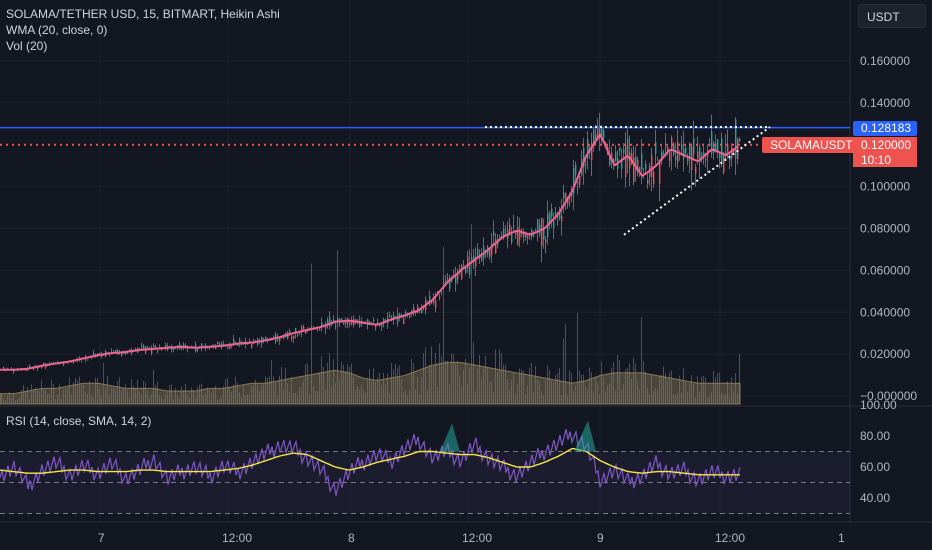  What do you see at coordinates (892, 16) in the screenshot?
I see `currency-selector: USDT` at bounding box center [892, 16].